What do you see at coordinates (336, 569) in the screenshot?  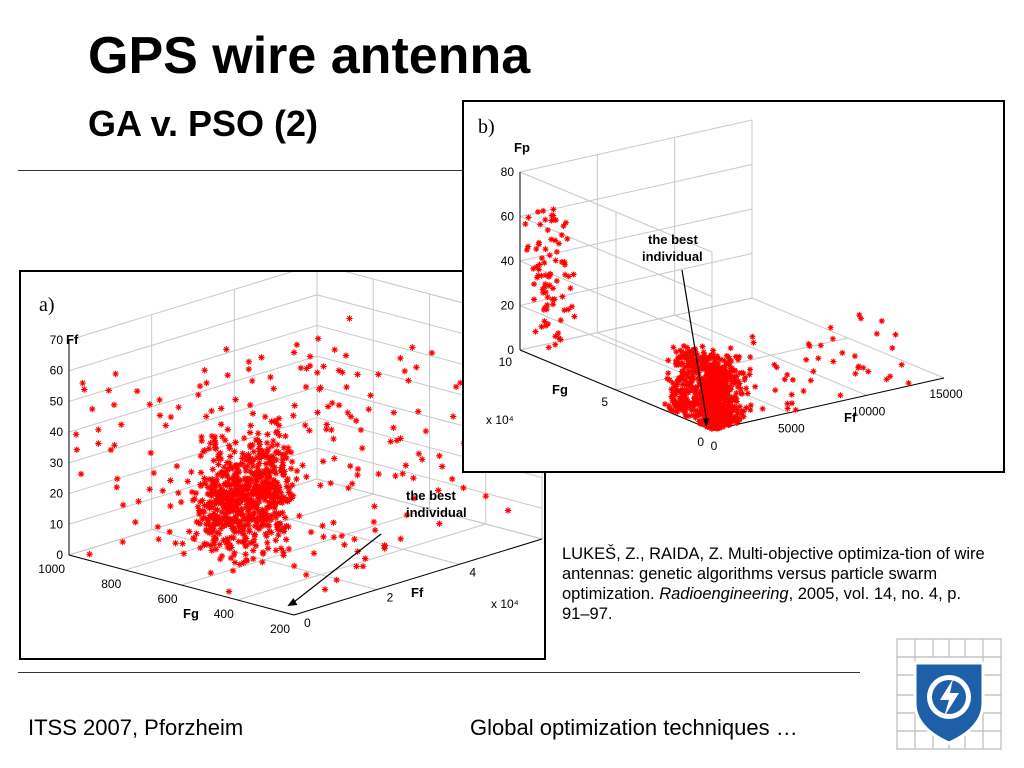 I see `annotation-arrow` at bounding box center [336, 569].